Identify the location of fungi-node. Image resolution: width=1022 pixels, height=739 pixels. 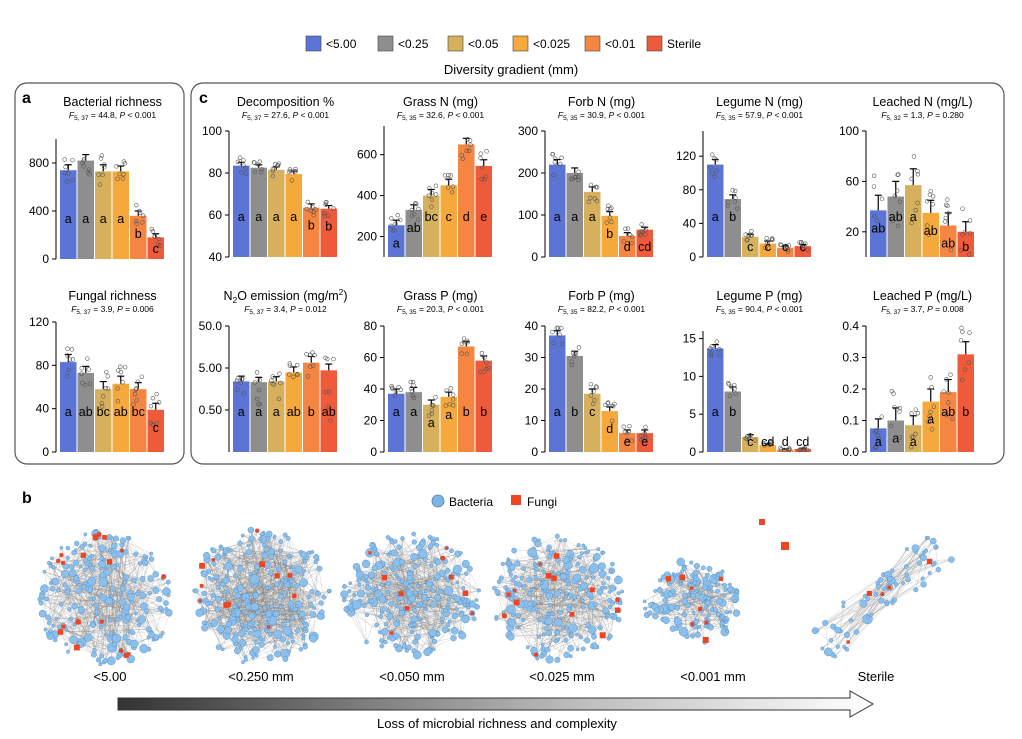
(929, 561).